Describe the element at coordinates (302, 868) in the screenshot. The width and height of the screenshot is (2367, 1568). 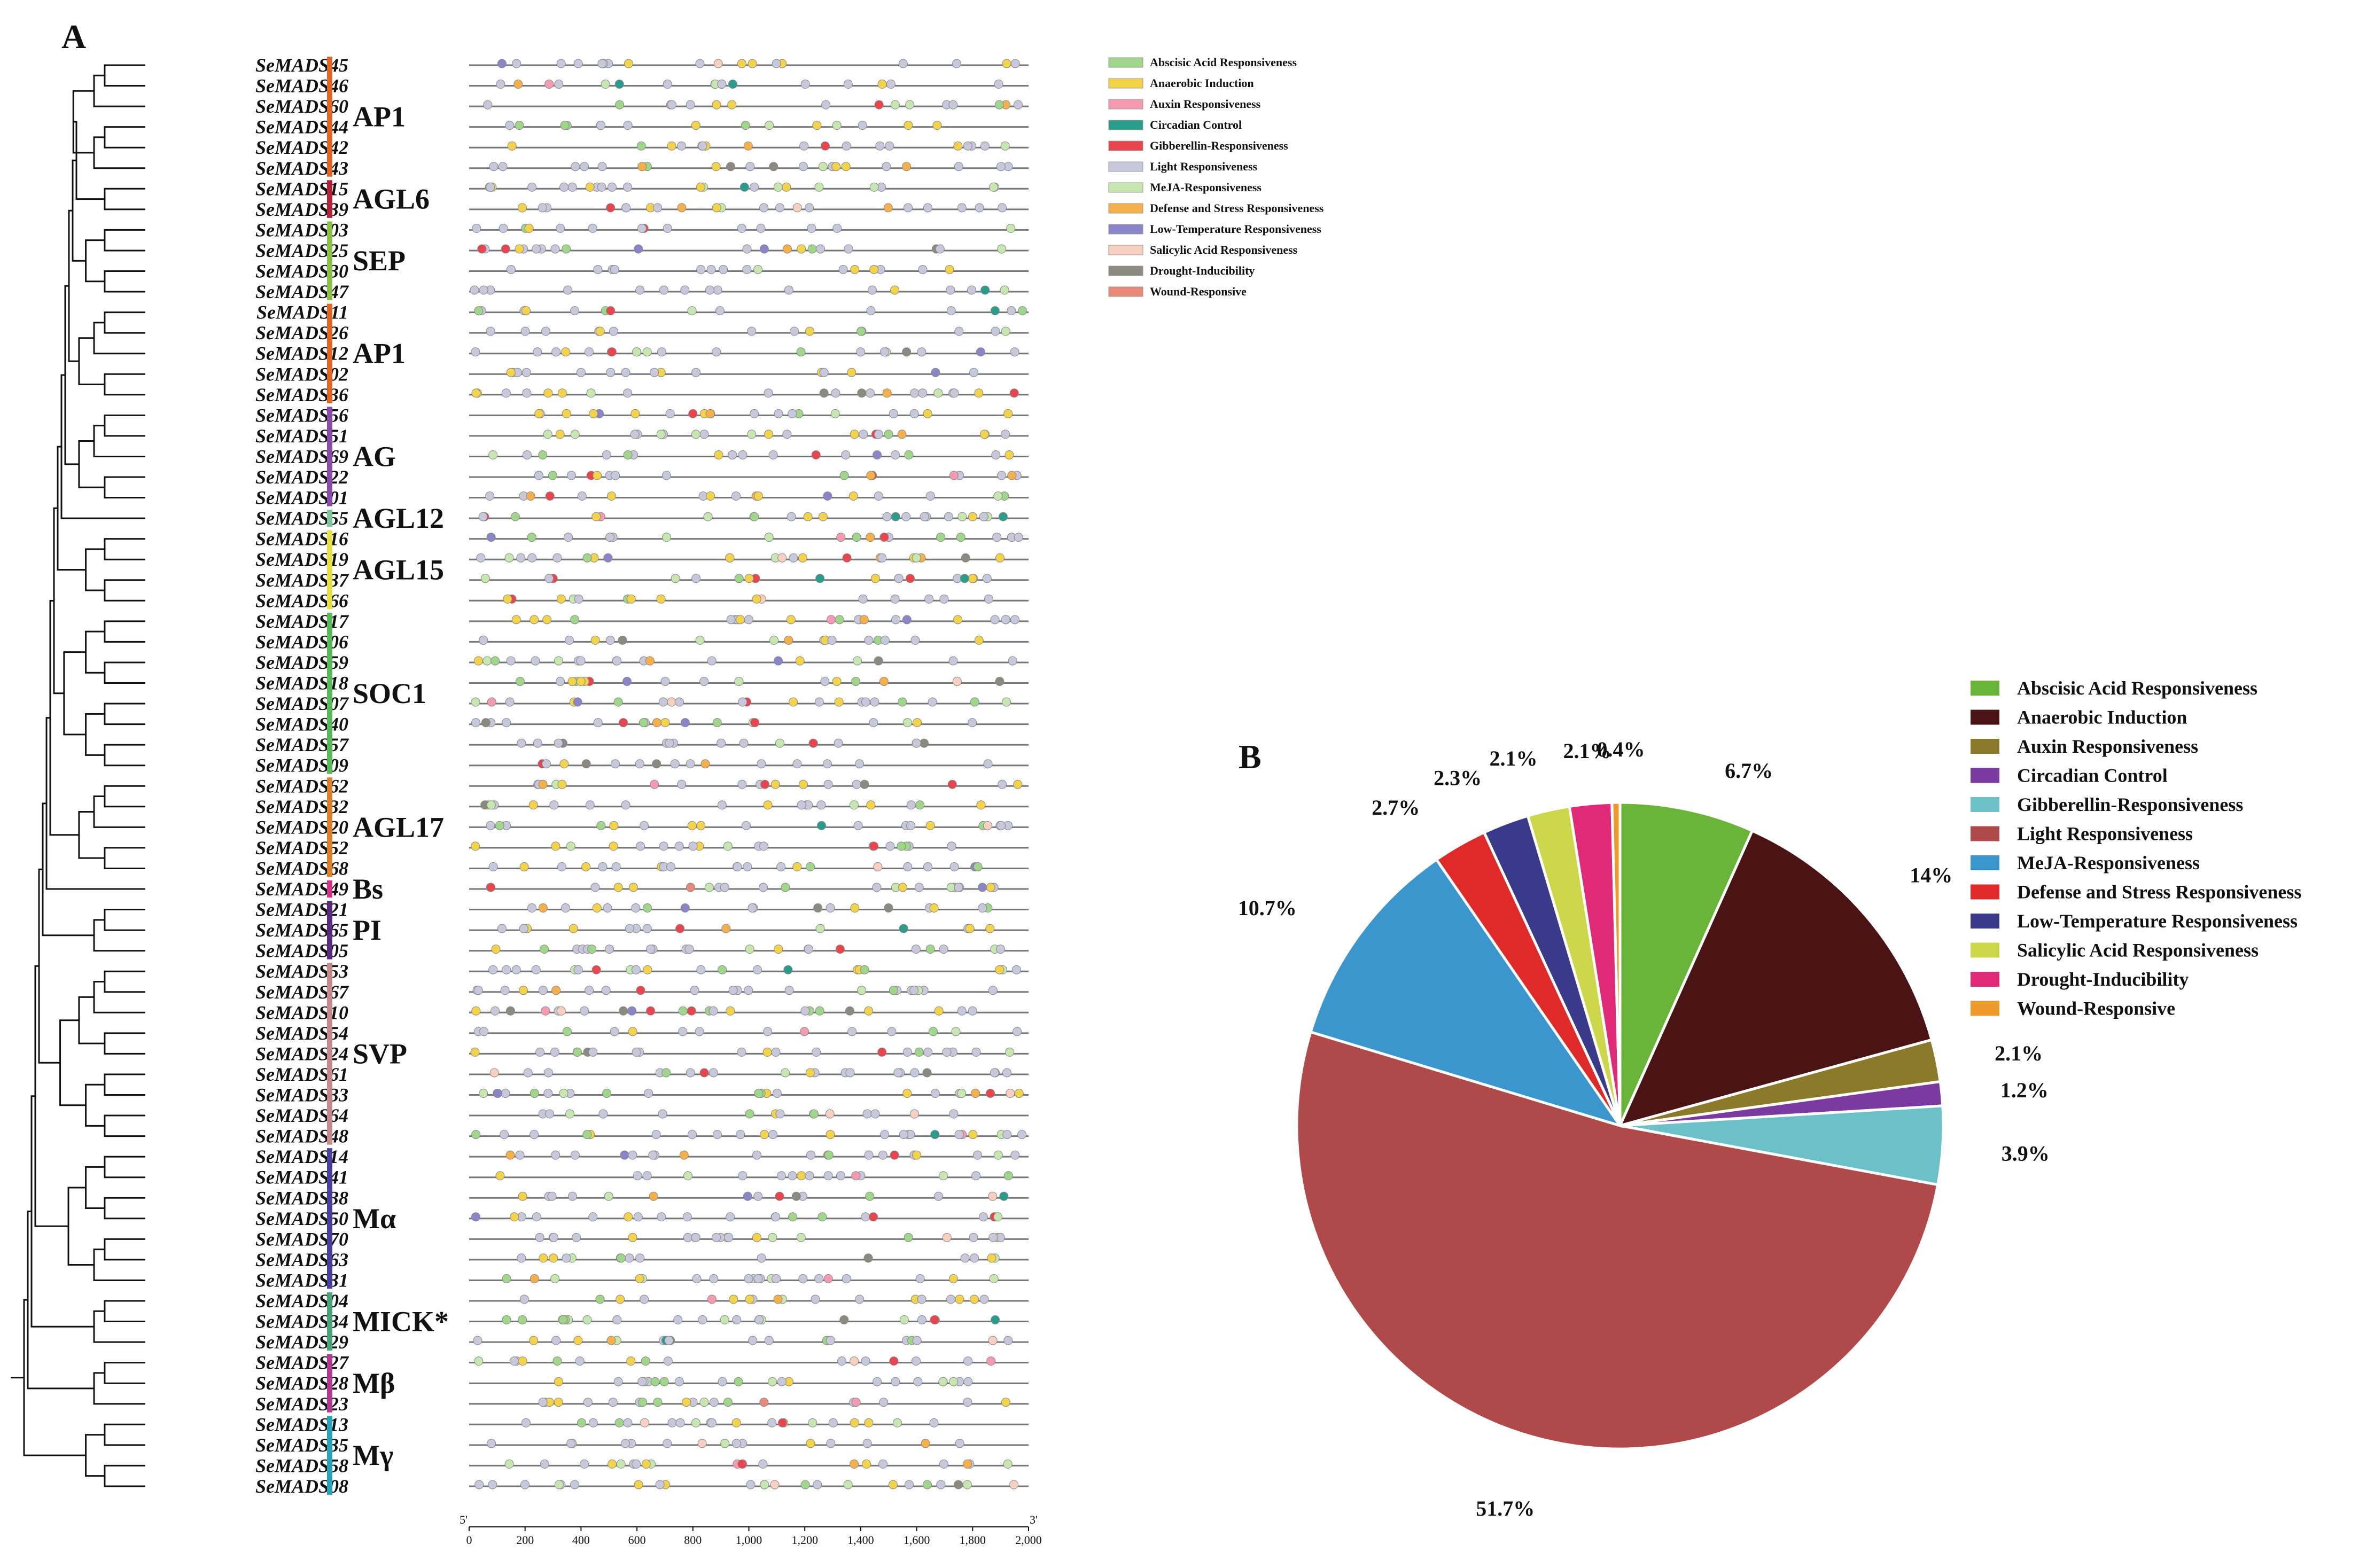
I see `gene-label: SeMADS68` at that location.